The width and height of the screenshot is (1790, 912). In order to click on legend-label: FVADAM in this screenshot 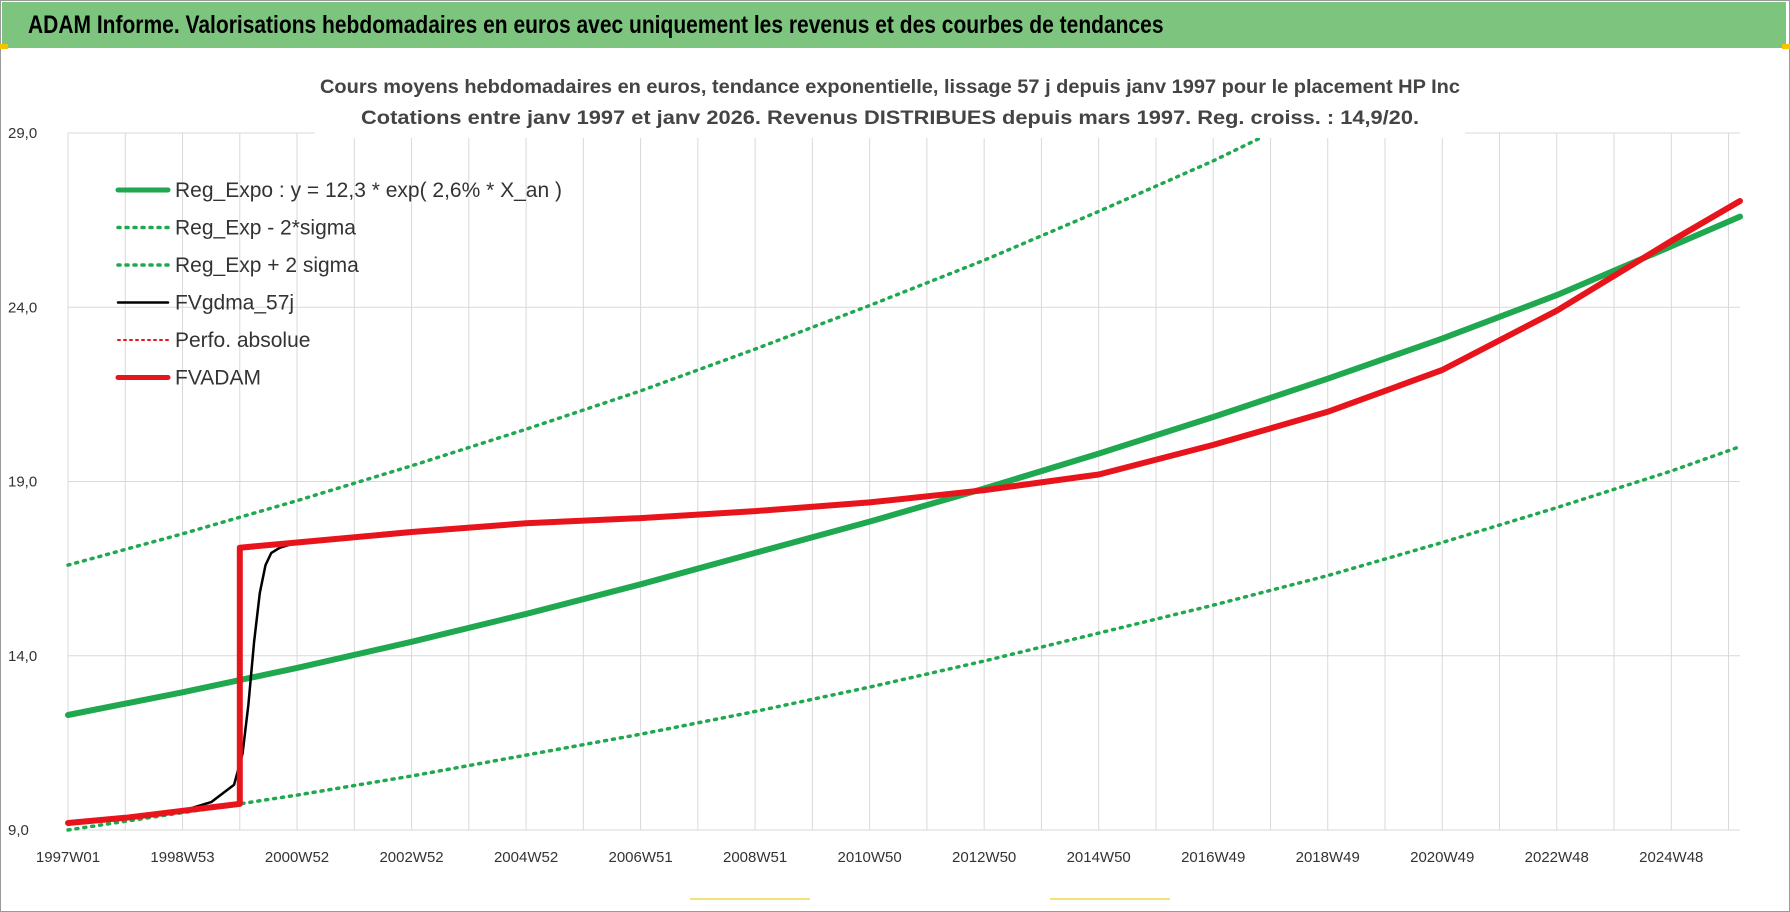, I will do `click(218, 378)`.